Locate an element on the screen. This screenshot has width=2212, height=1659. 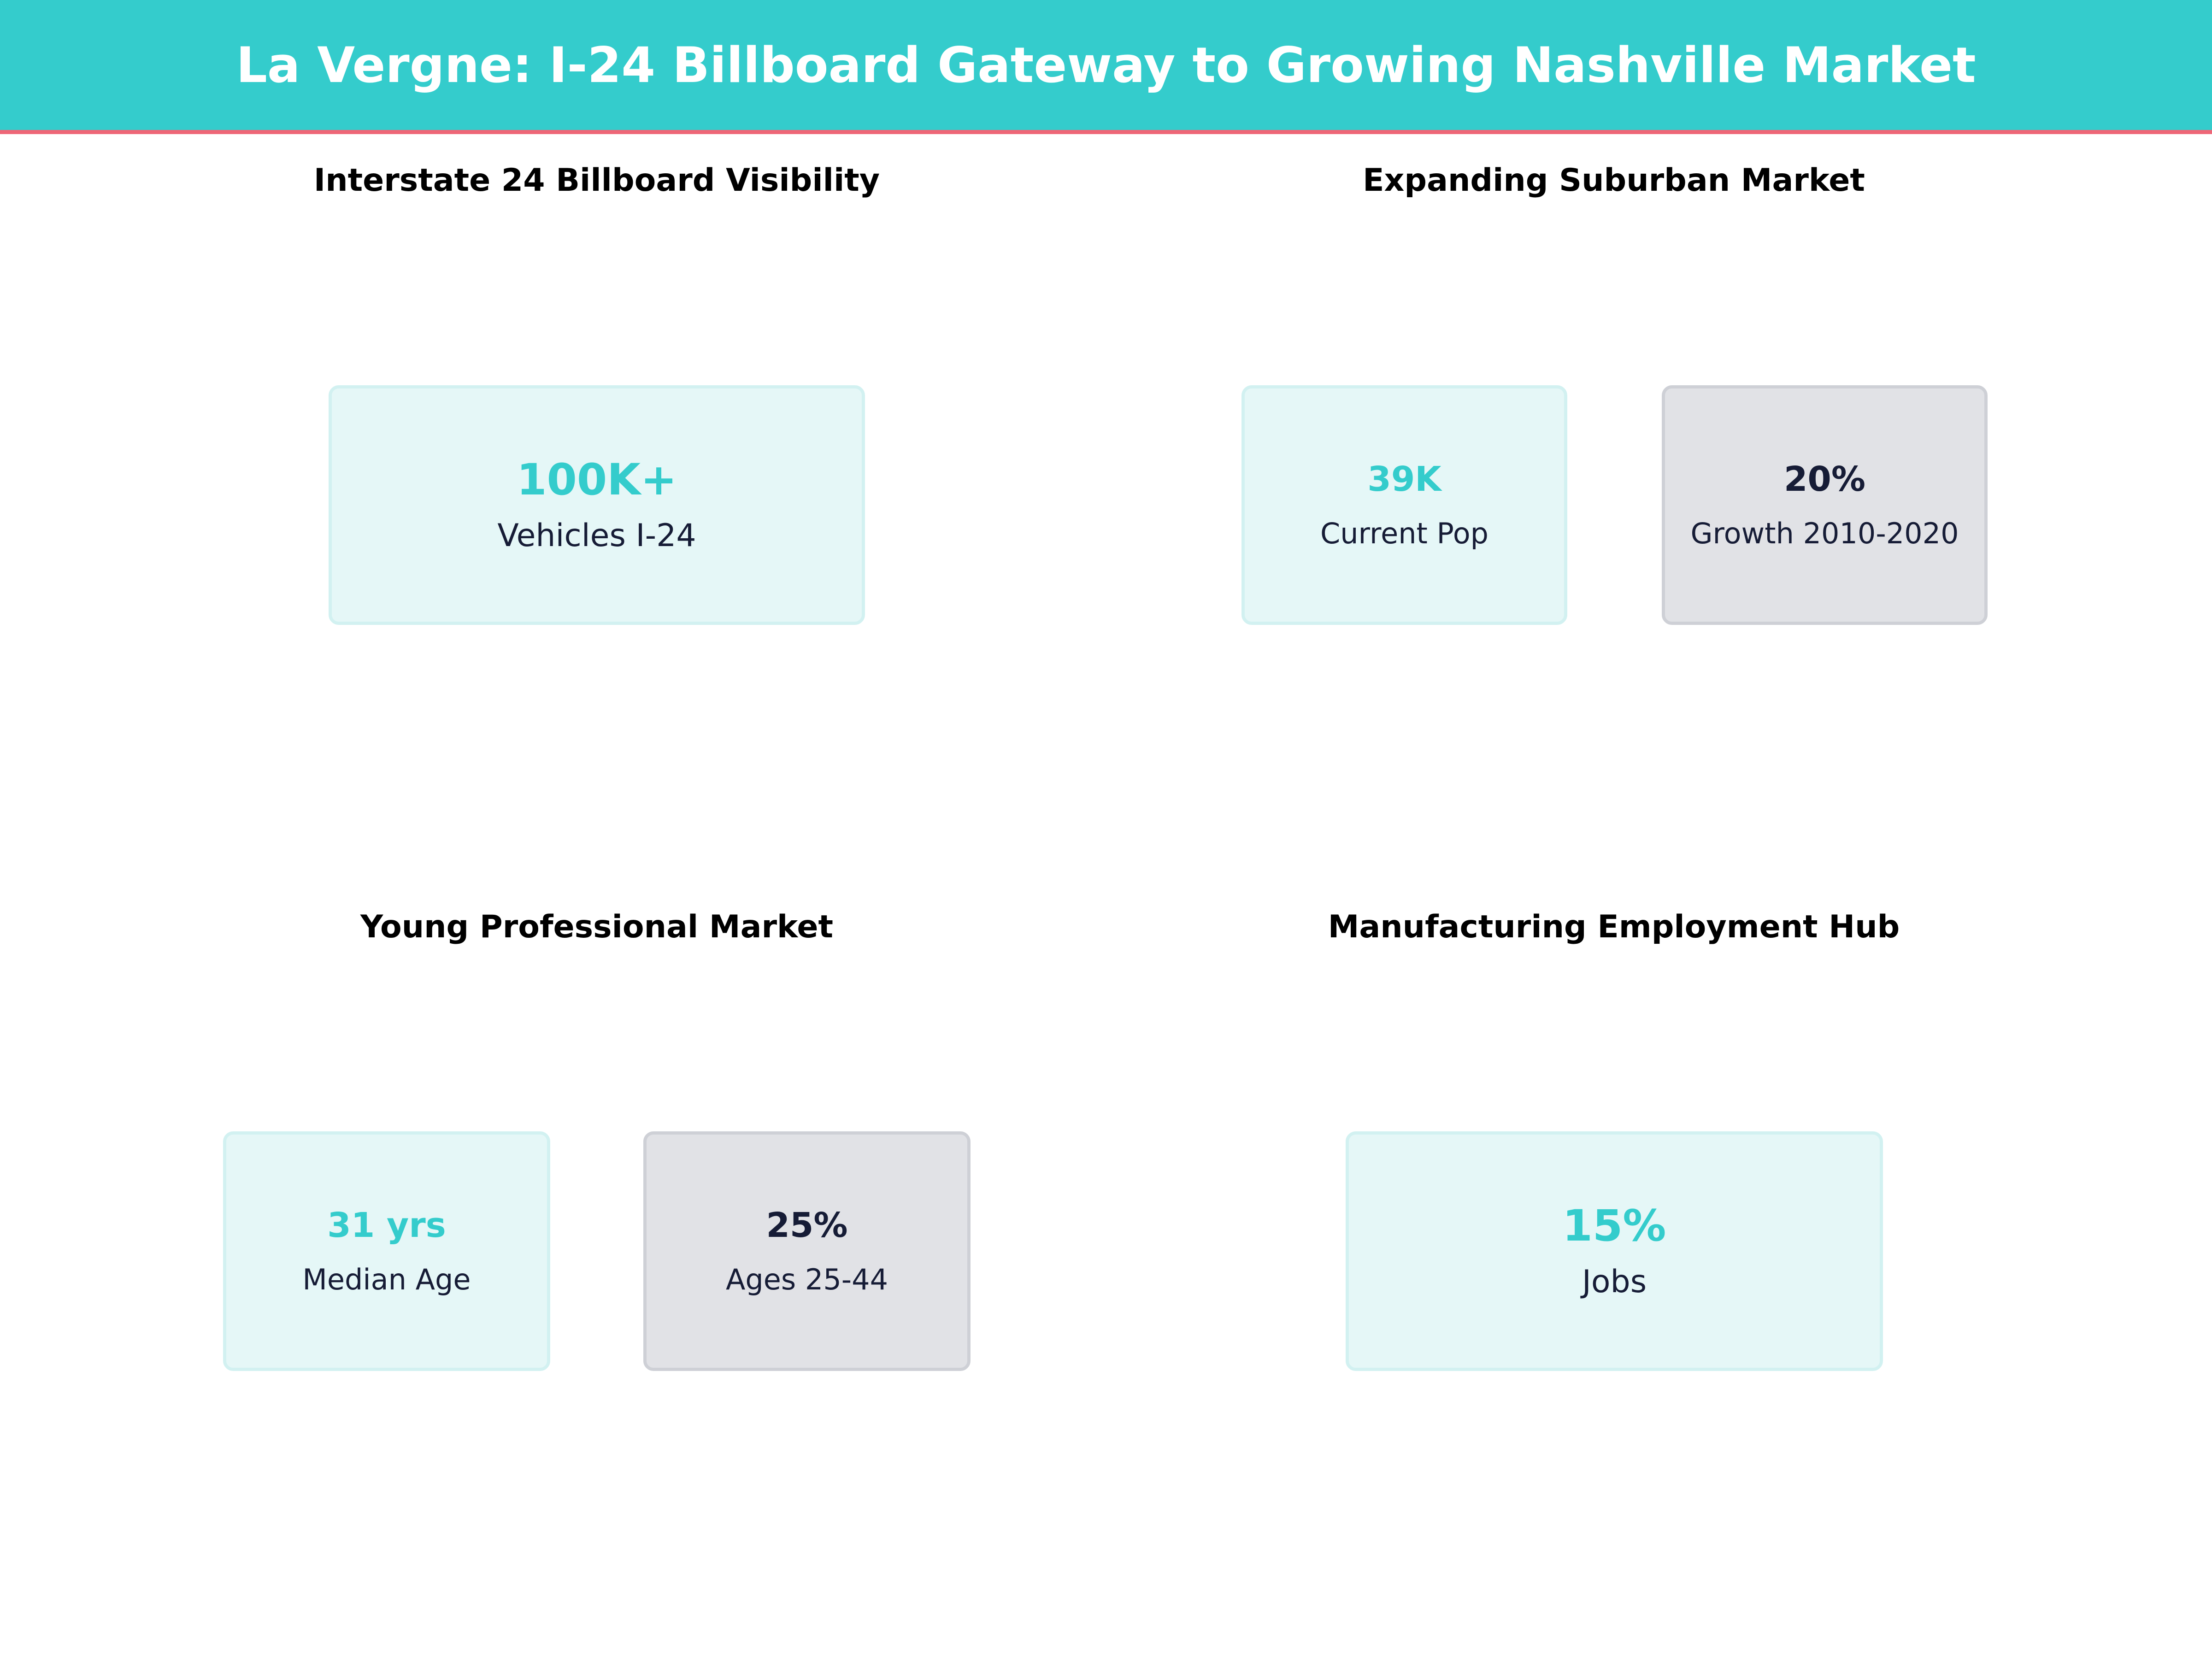
stat-card-median-age: 31 yrs Median Age is located at coordinates (386, 1251).